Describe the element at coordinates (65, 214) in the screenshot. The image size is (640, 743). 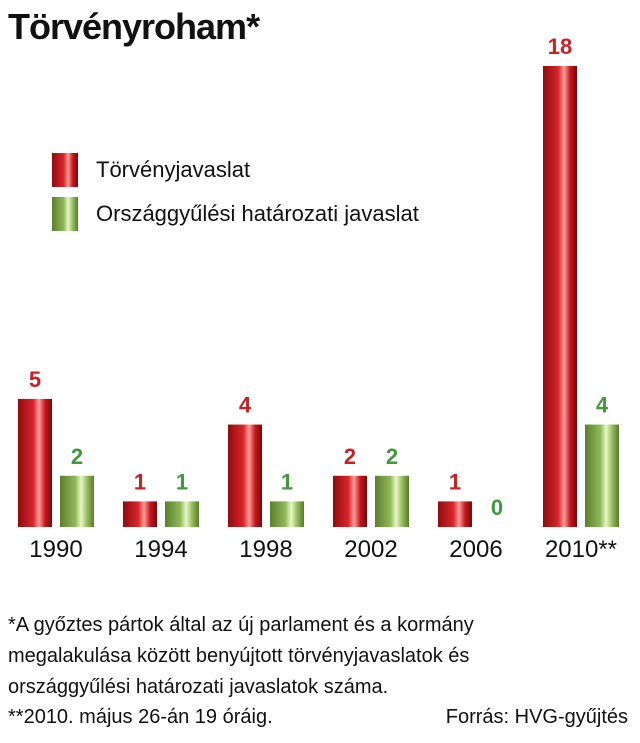
I see `legend-swatch-green` at that location.